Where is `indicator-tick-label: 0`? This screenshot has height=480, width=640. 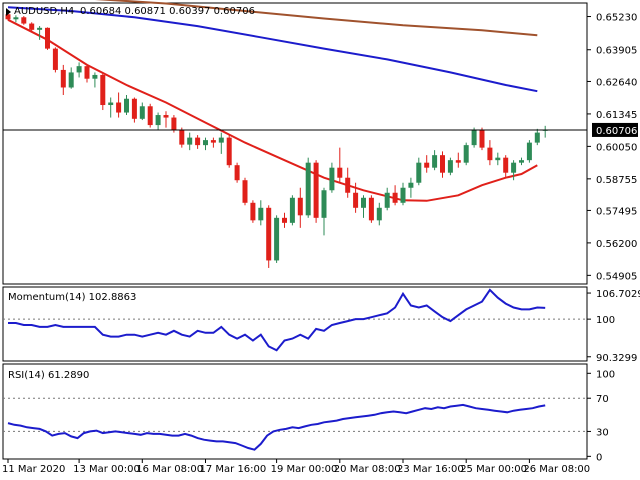 indicator-tick-label: 0 is located at coordinates (599, 457).